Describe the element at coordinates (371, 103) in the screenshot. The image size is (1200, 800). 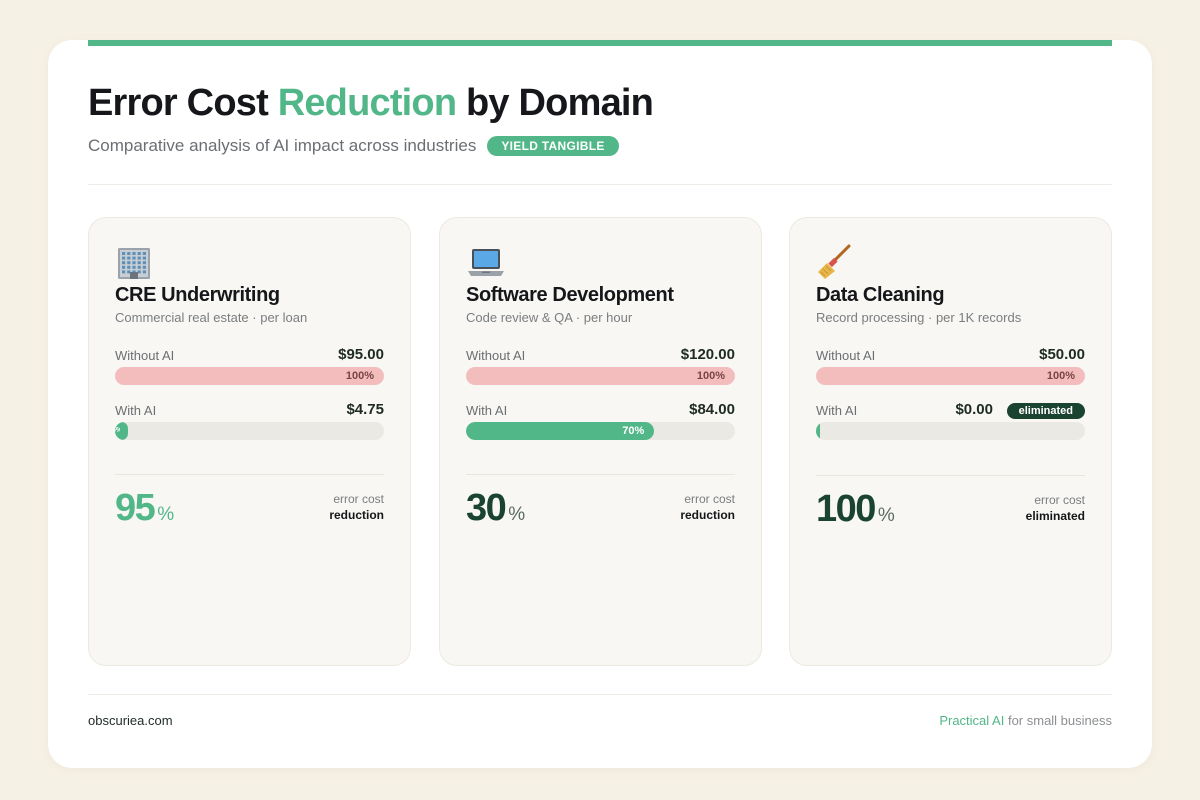
I see `page-title: Error Cost Reduction by Domain` at that location.